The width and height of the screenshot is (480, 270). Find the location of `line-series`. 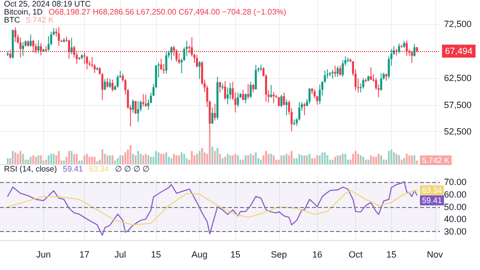

line-series is located at coordinates (212, 208).